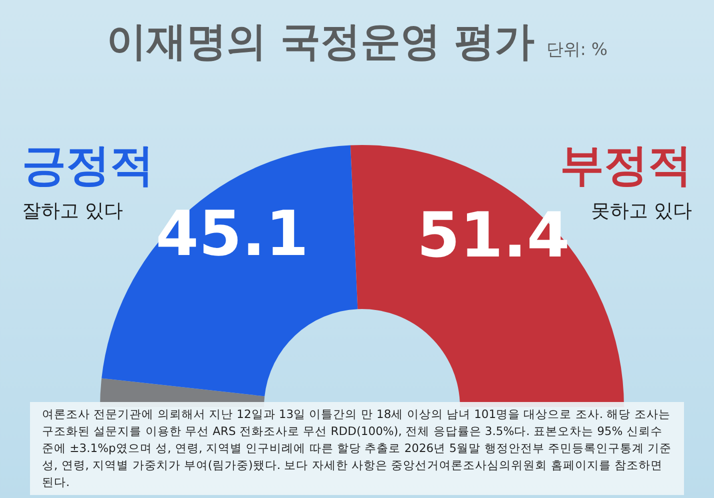  What do you see at coordinates (577, 50) in the screenshot?
I see `chart-subtitle: 단위: %` at bounding box center [577, 50].